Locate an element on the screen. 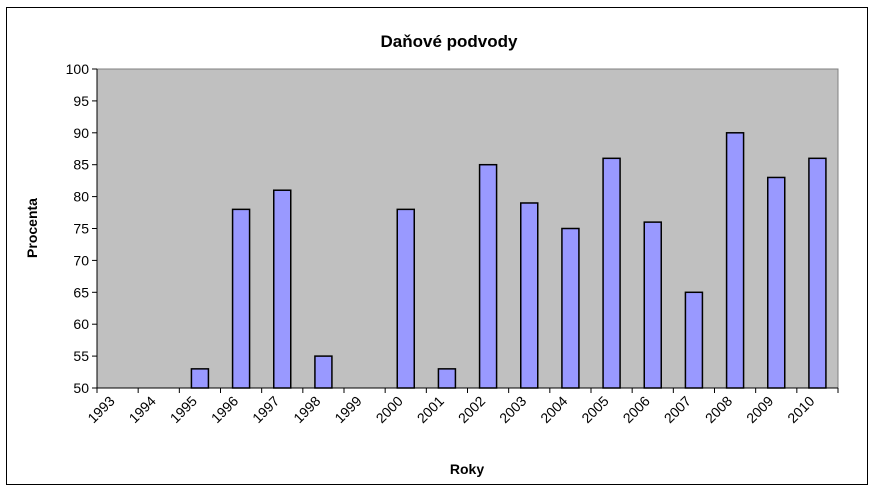  x-tick-label: 2001 is located at coordinates (430, 409).